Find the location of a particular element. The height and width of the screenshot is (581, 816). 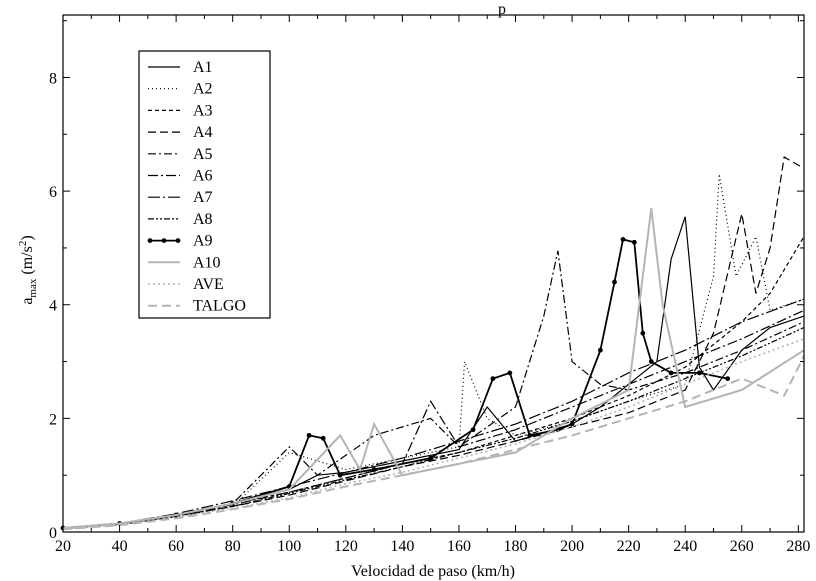

legend-label-a10: A10 is located at coordinates (207, 262).